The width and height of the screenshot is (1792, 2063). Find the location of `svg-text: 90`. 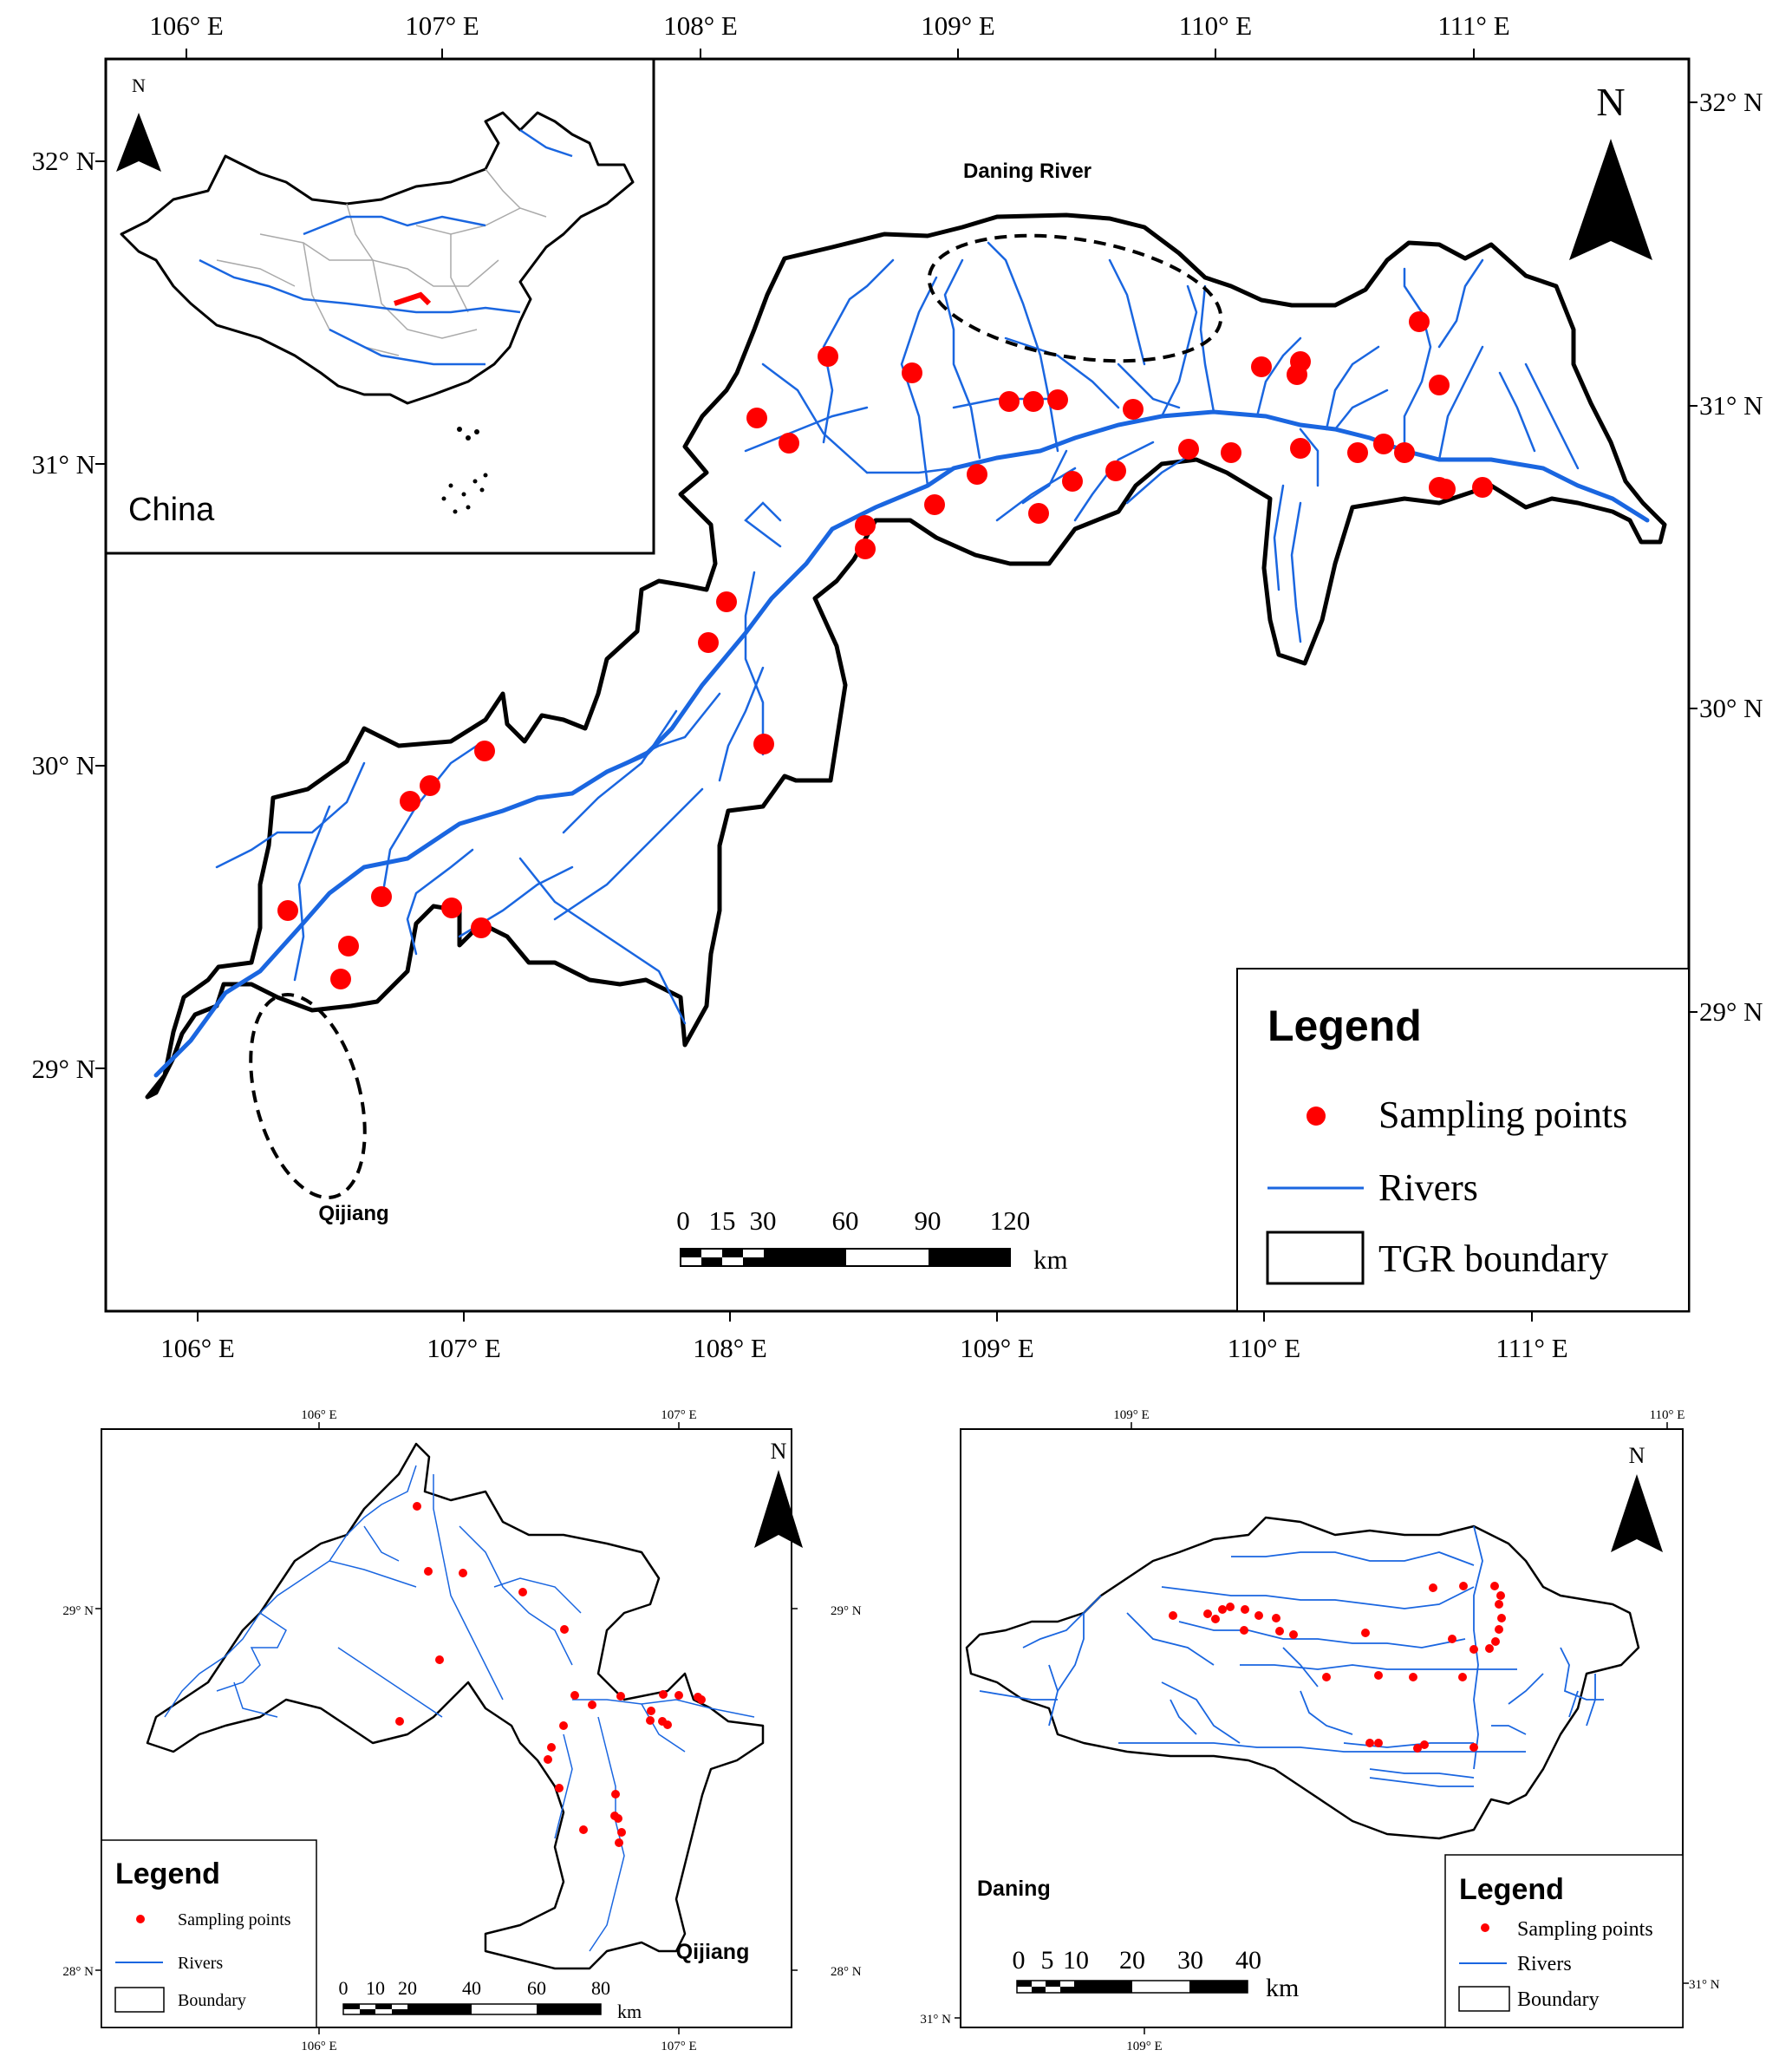

svg-text: 90 is located at coordinates (928, 1220).